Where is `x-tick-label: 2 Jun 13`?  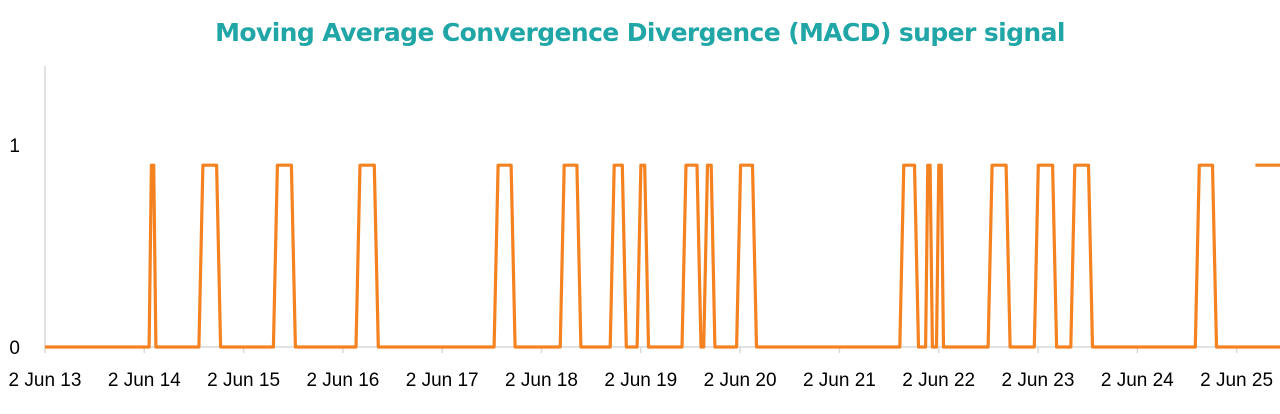 x-tick-label: 2 Jun 13 is located at coordinates (45, 380).